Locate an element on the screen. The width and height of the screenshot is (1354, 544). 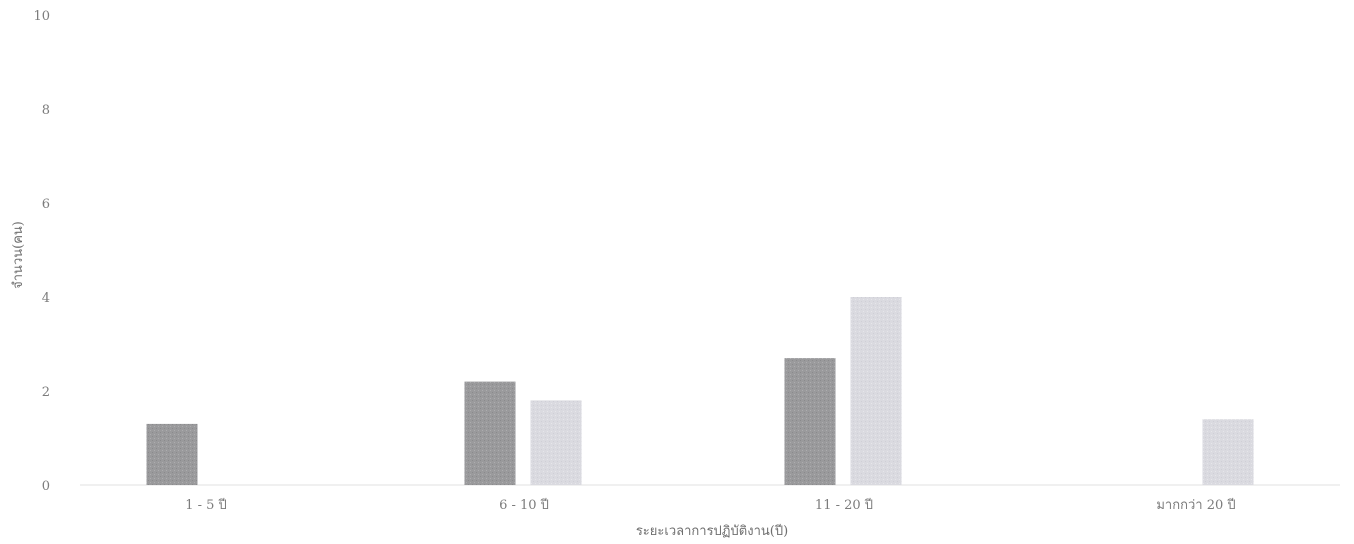
y-tick-label: 2 is located at coordinates (46, 392).